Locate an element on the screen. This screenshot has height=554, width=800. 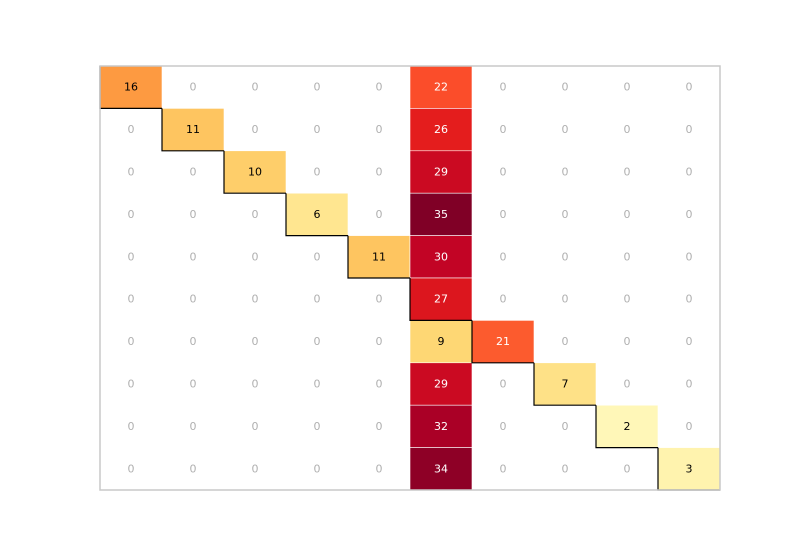
cell-value-label: 27 is located at coordinates (441, 299).